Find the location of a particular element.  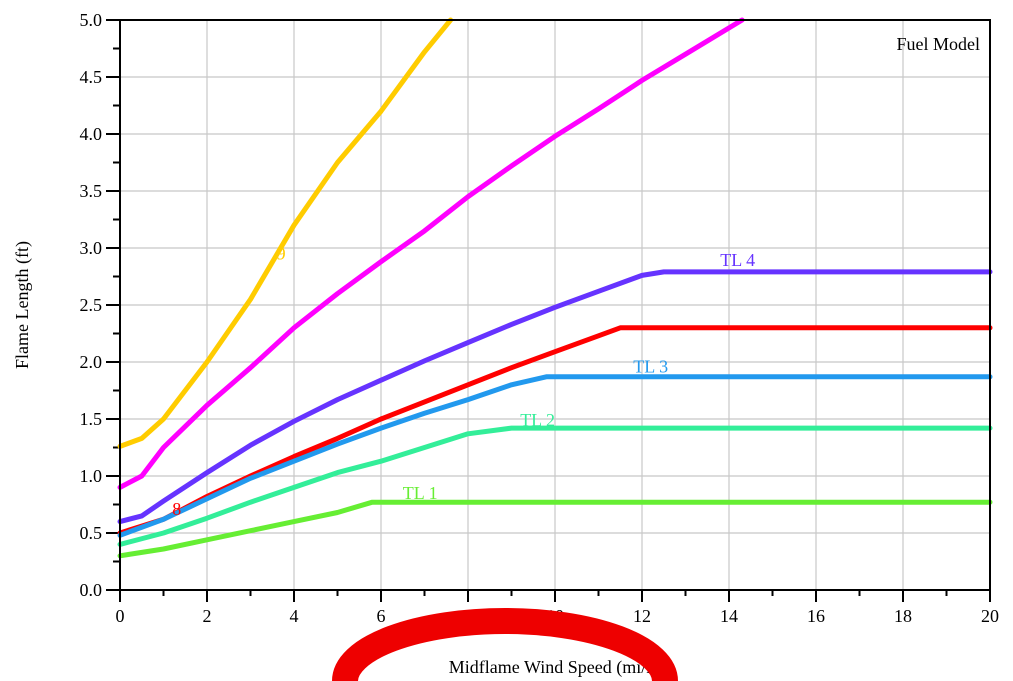

y-tick-label: 3.5 is located at coordinates (91, 191).